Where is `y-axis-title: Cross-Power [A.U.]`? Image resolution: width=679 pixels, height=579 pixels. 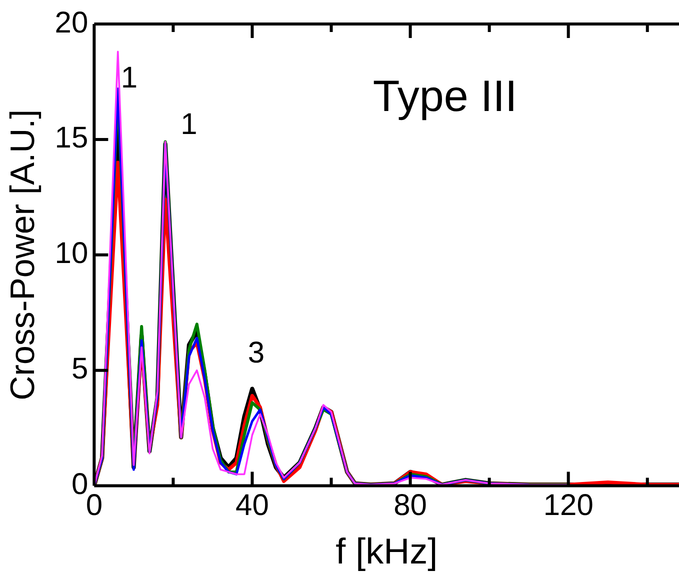
y-axis-title: Cross-Power [A.U.] is located at coordinates (23, 254).